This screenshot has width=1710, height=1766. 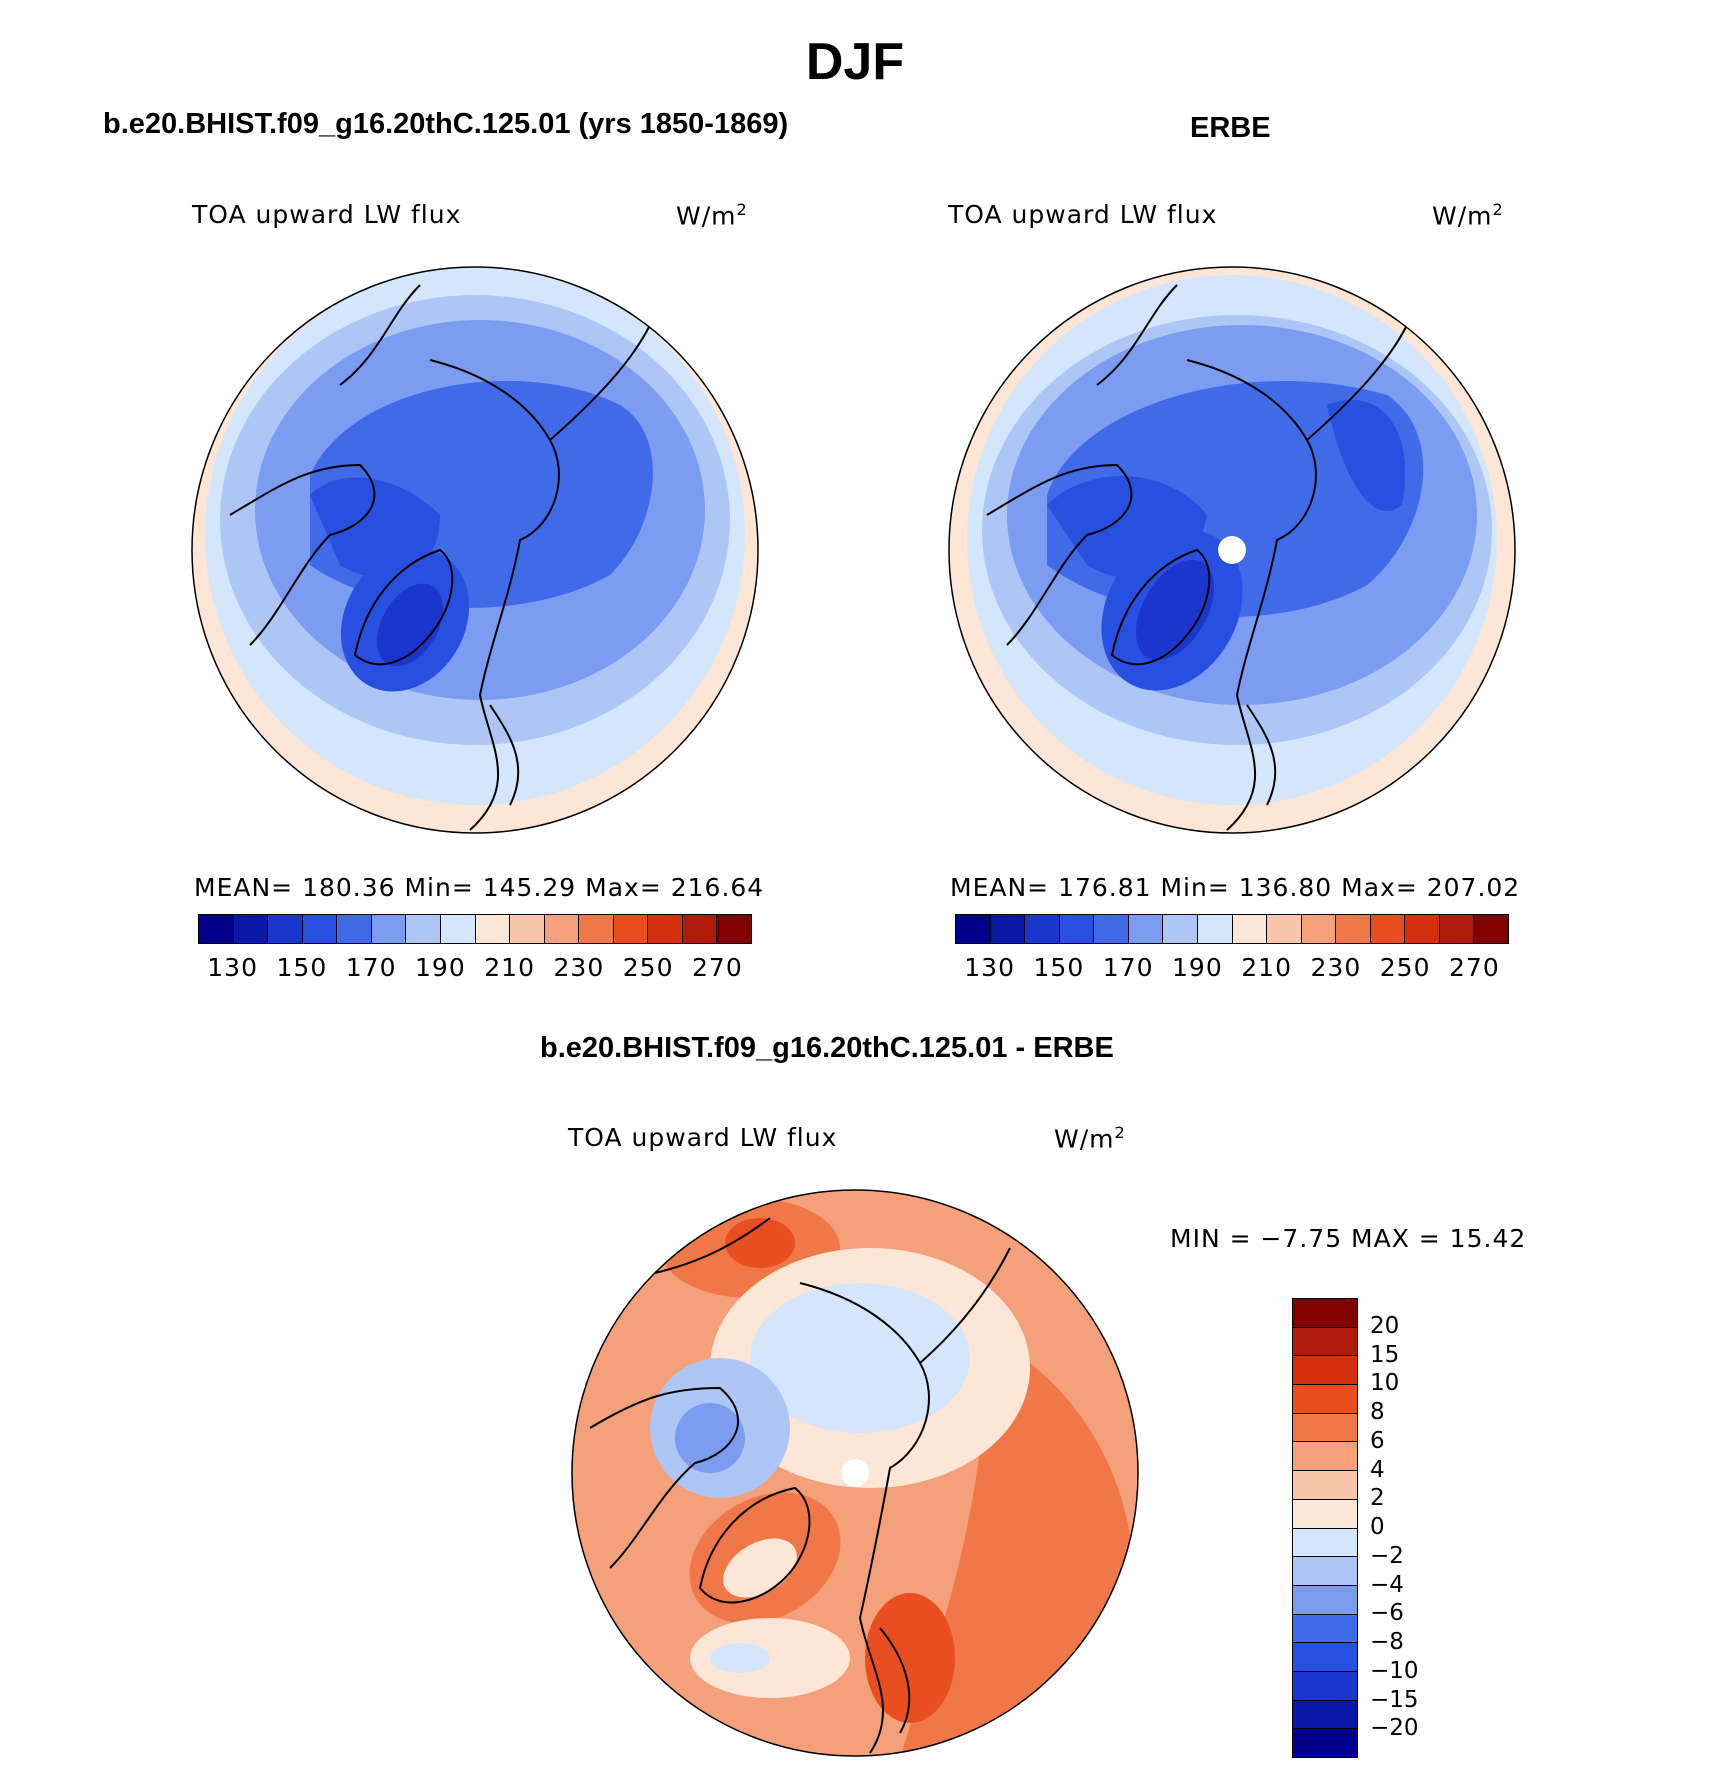 I want to click on colorbar-tick-label: 8, so click(x=1377, y=1412).